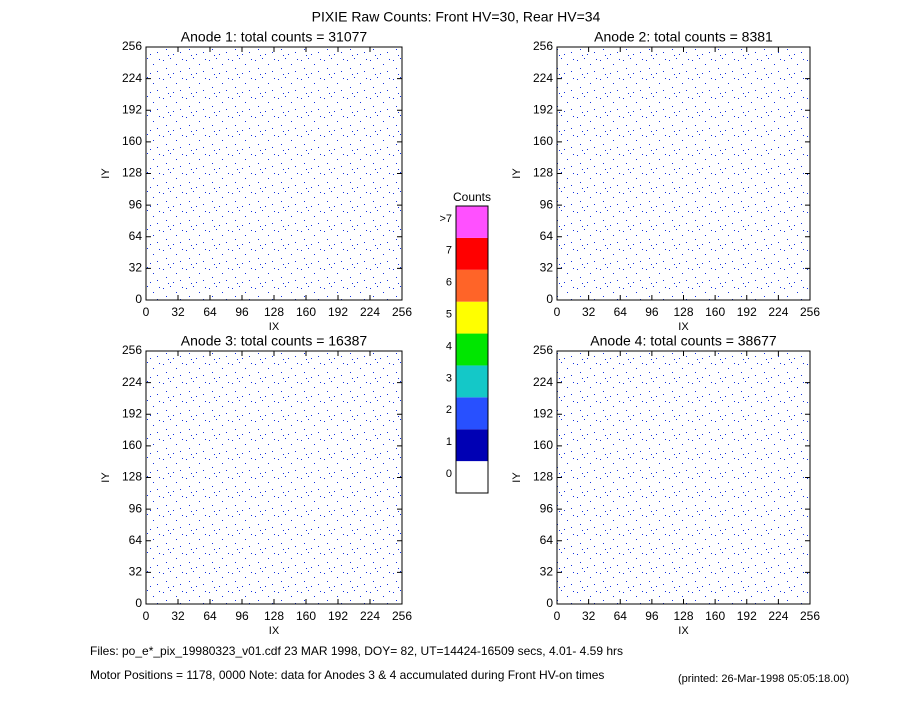 The height and width of the screenshot is (705, 913). I want to click on colorbar-label: 6, so click(449, 283).